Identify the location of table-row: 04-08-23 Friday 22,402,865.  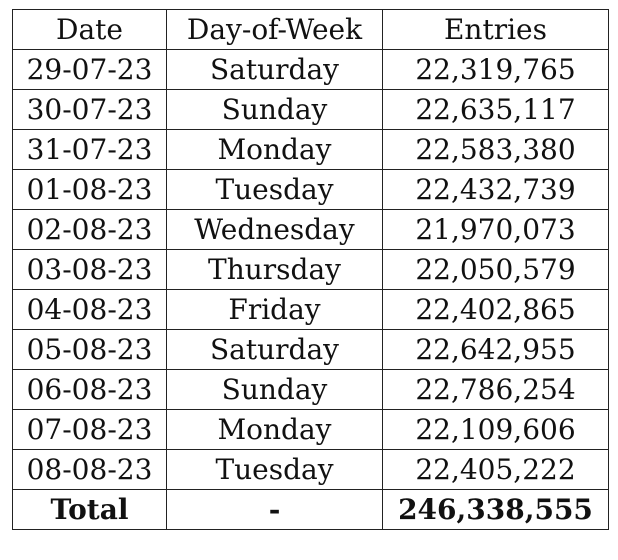
(310, 309).